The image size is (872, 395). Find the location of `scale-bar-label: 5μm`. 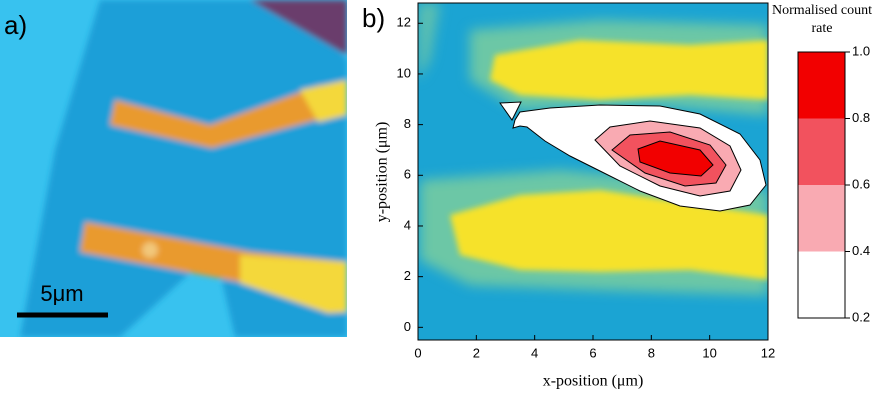

scale-bar-label: 5μm is located at coordinates (61, 293).